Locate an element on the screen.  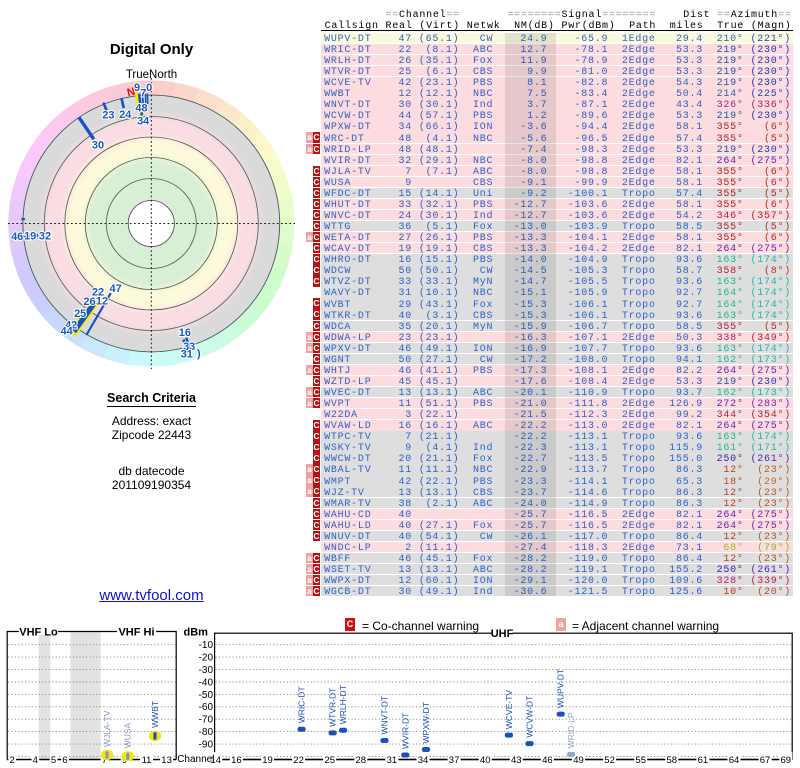
svg-text: VHF Lo is located at coordinates (38, 633).